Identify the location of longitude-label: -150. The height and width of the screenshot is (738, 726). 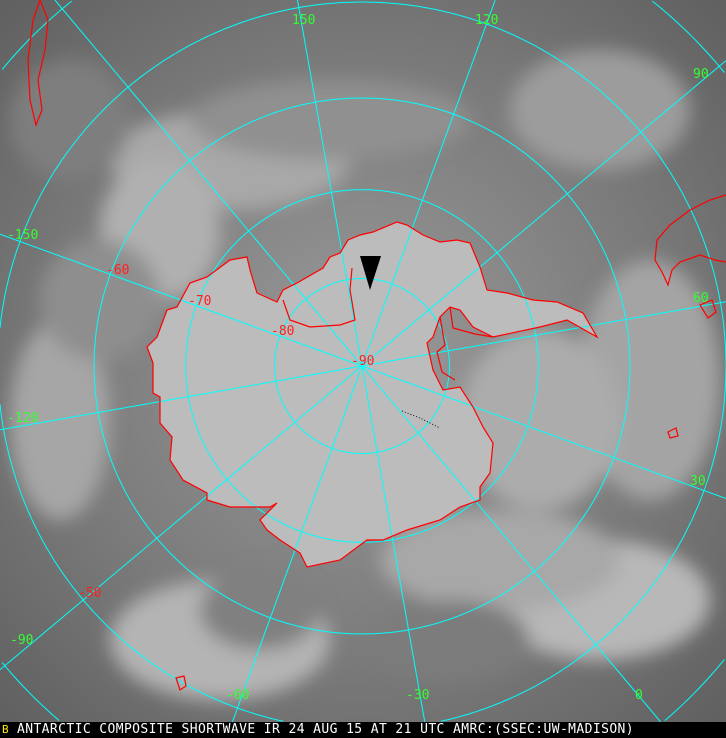
(23, 235).